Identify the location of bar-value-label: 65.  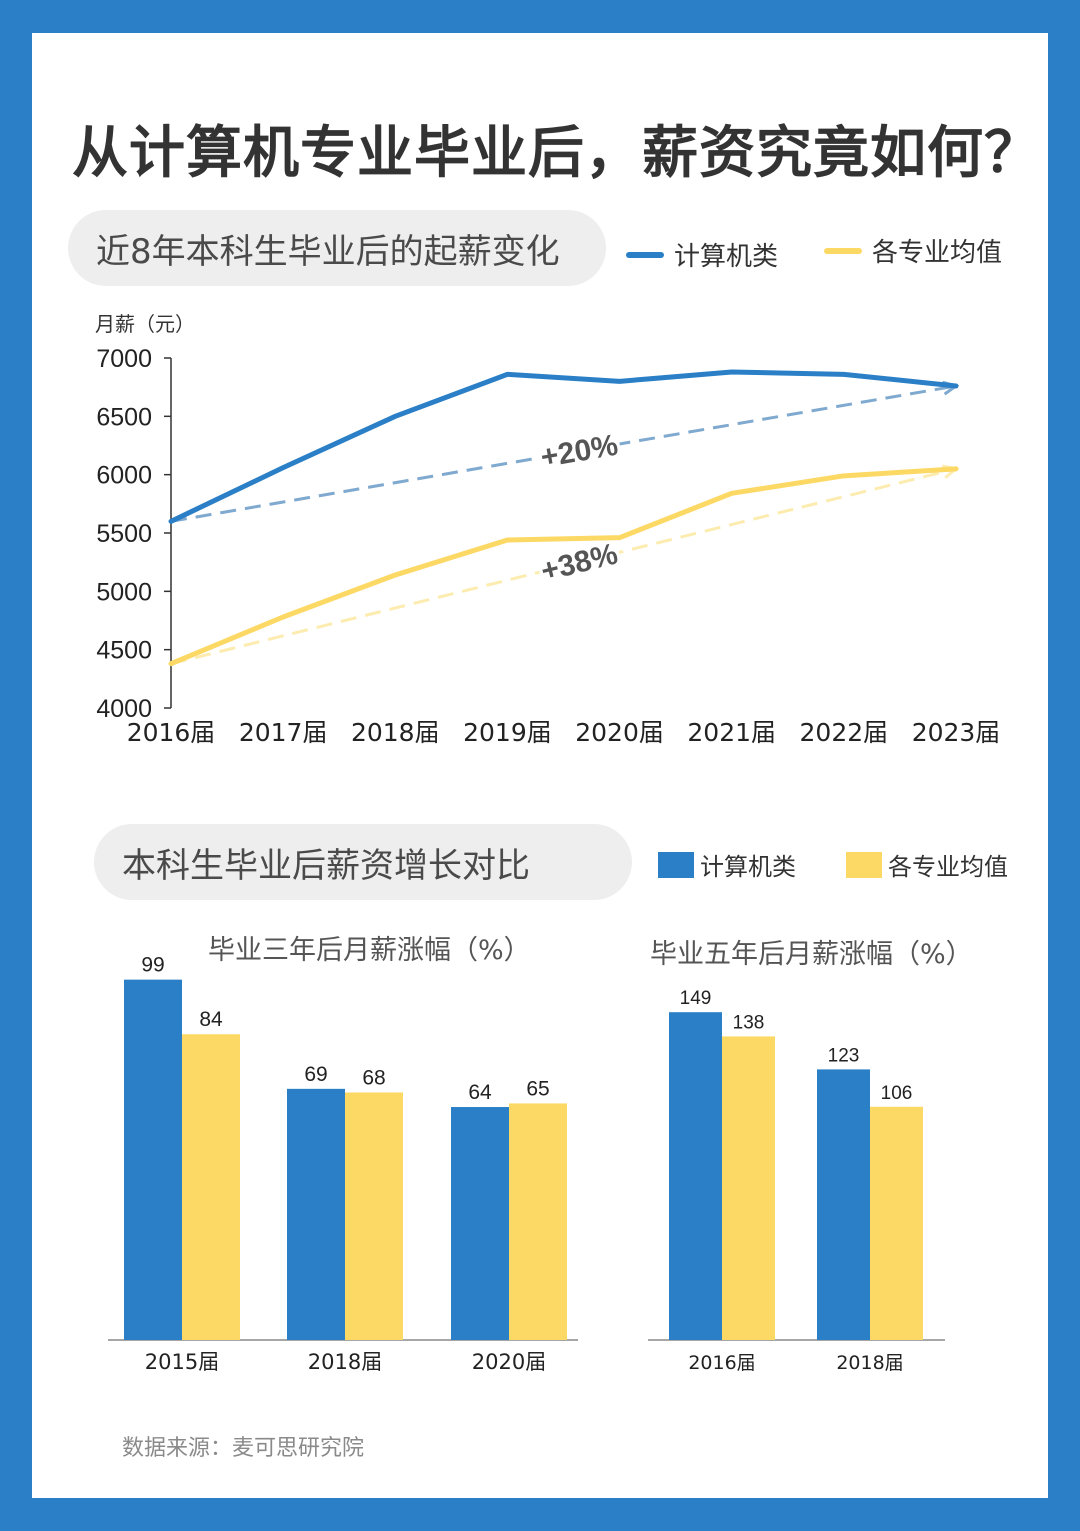
(537, 1088).